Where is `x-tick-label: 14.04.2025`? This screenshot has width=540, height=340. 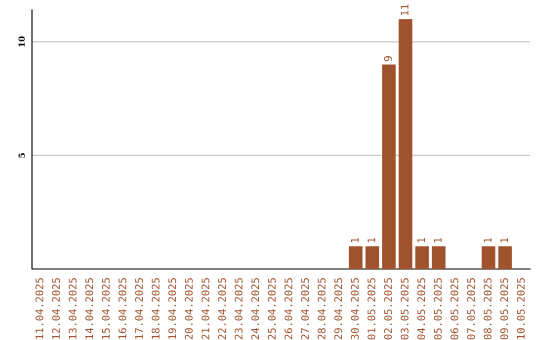
x-tick-label: 14.04.2025 is located at coordinates (89, 308).